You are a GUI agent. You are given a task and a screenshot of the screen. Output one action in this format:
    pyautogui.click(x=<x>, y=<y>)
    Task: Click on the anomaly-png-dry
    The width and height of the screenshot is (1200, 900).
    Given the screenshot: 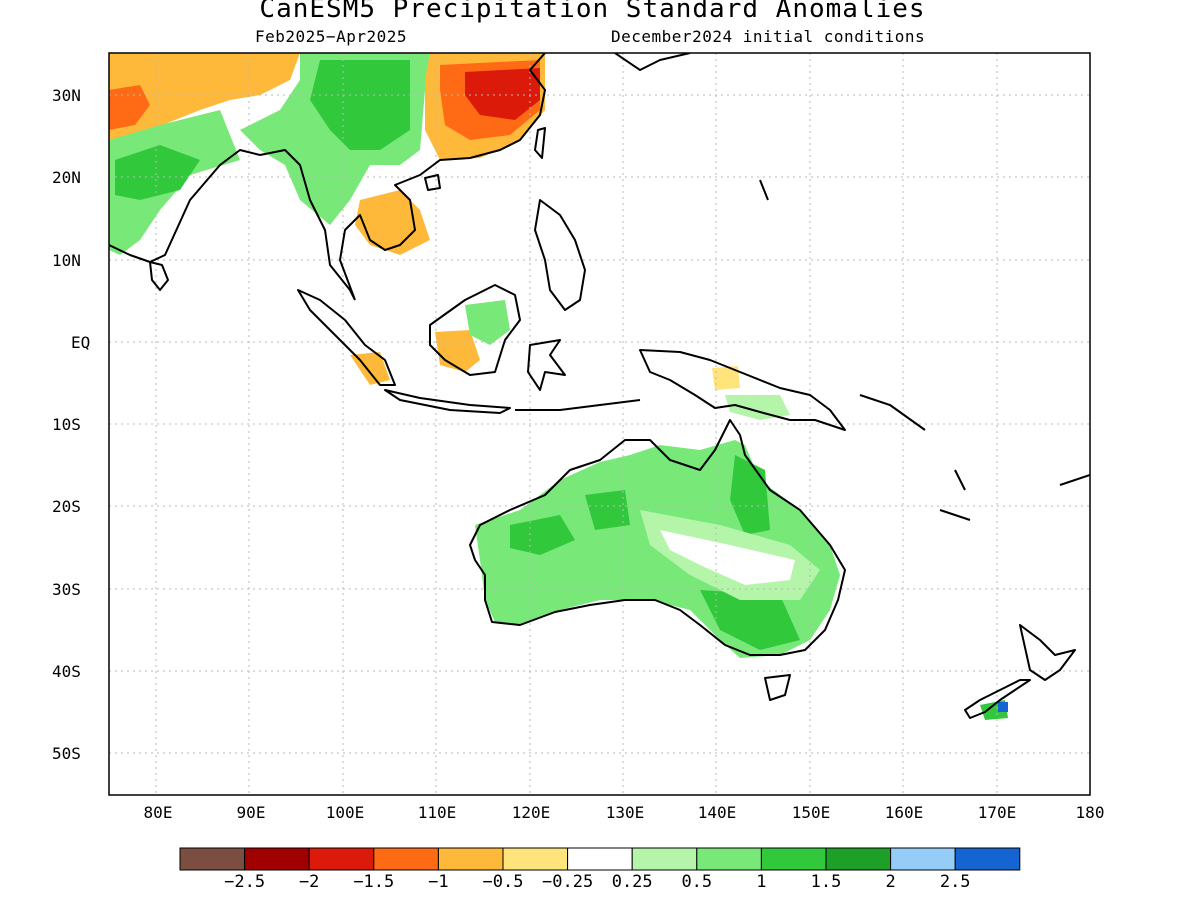 What is the action you would take?
    pyautogui.click(x=726, y=378)
    